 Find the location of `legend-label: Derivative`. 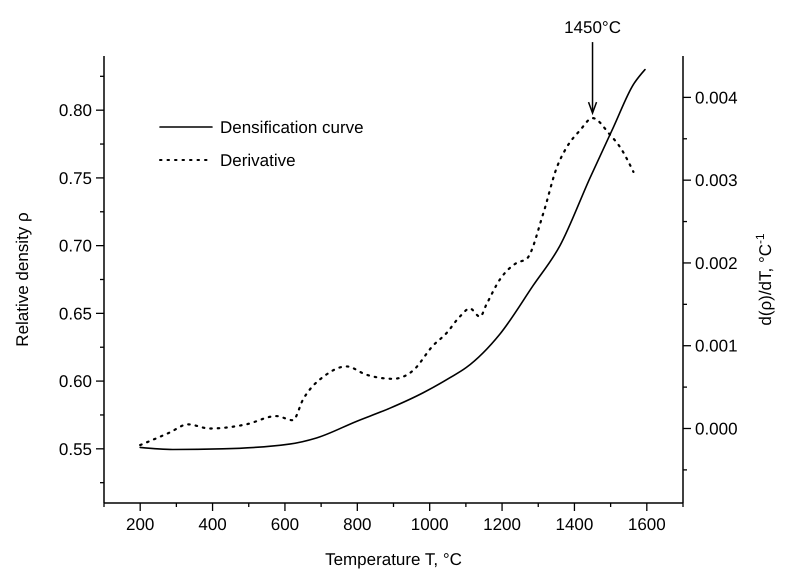

legend-label: Derivative is located at coordinates (258, 160).